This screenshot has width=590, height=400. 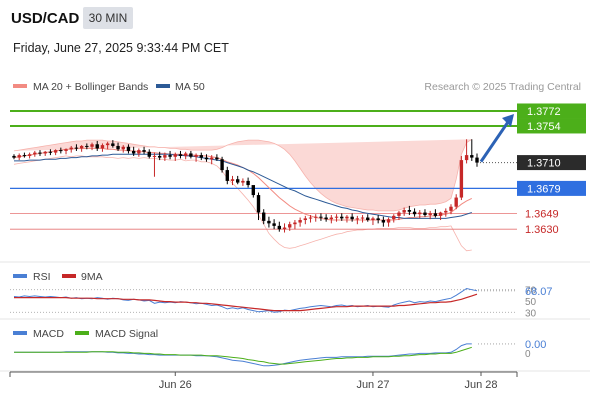 I want to click on ma50-legend-label: MA 50, so click(x=190, y=87).